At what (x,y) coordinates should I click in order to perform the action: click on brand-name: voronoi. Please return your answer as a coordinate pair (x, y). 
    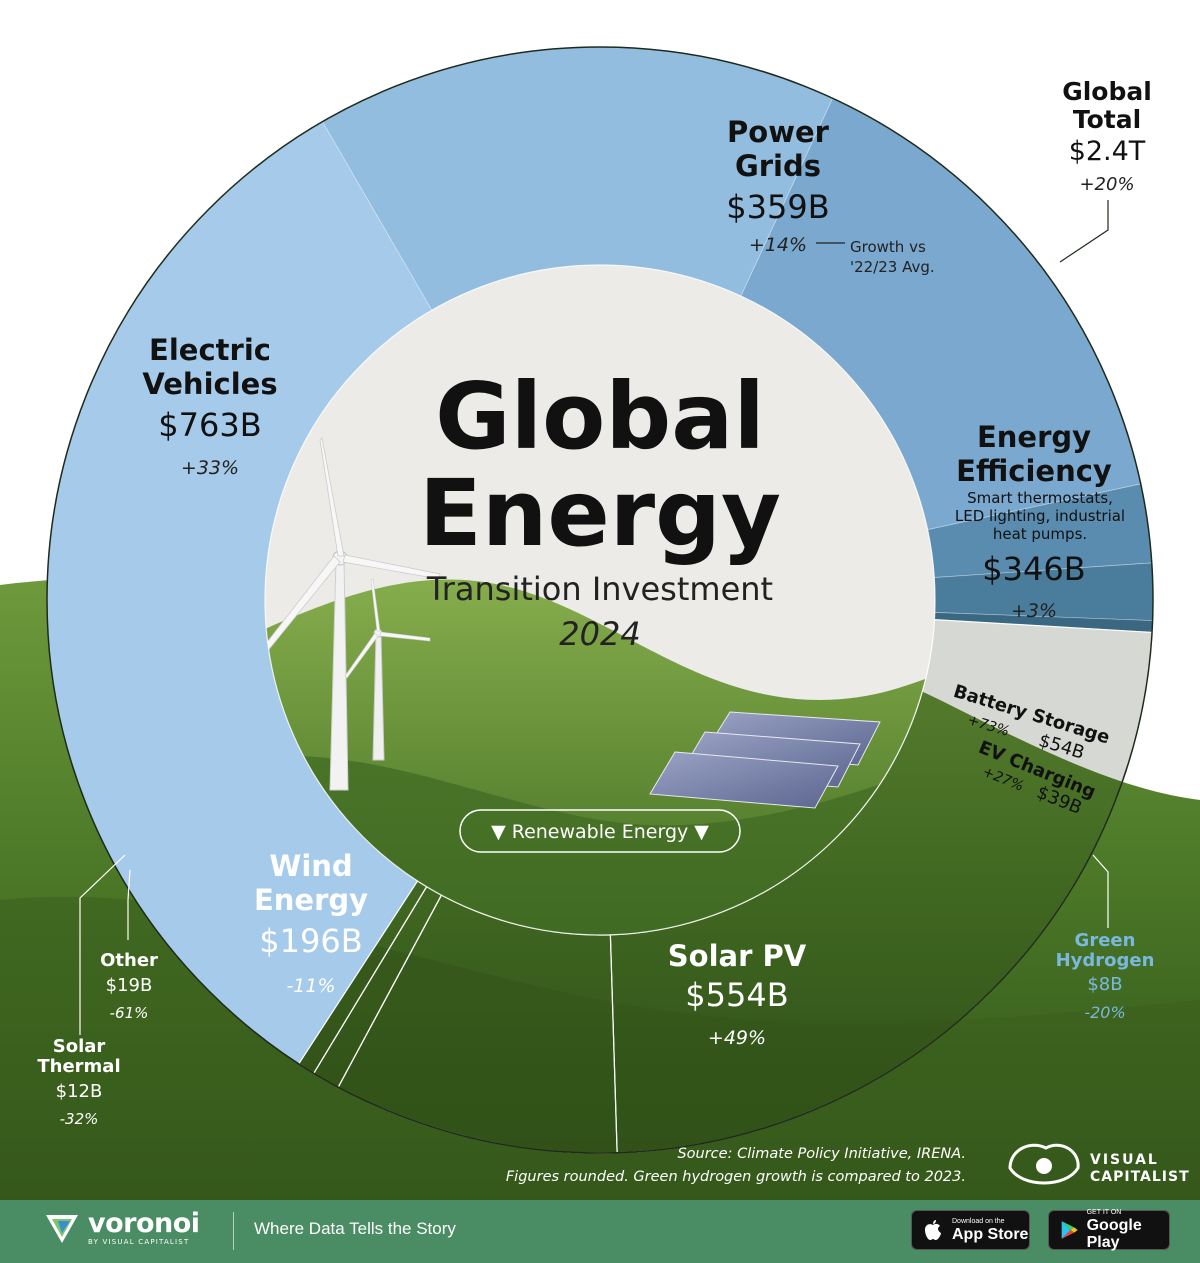
    Looking at the image, I should click on (144, 1223).